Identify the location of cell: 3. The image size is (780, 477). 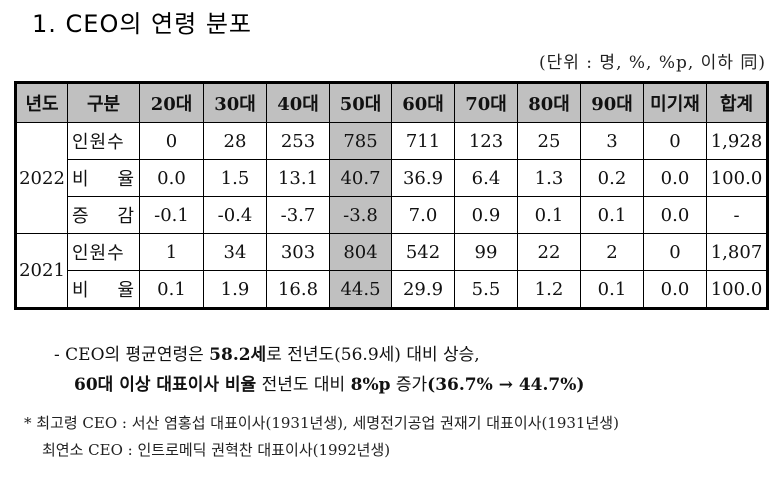
(612, 141).